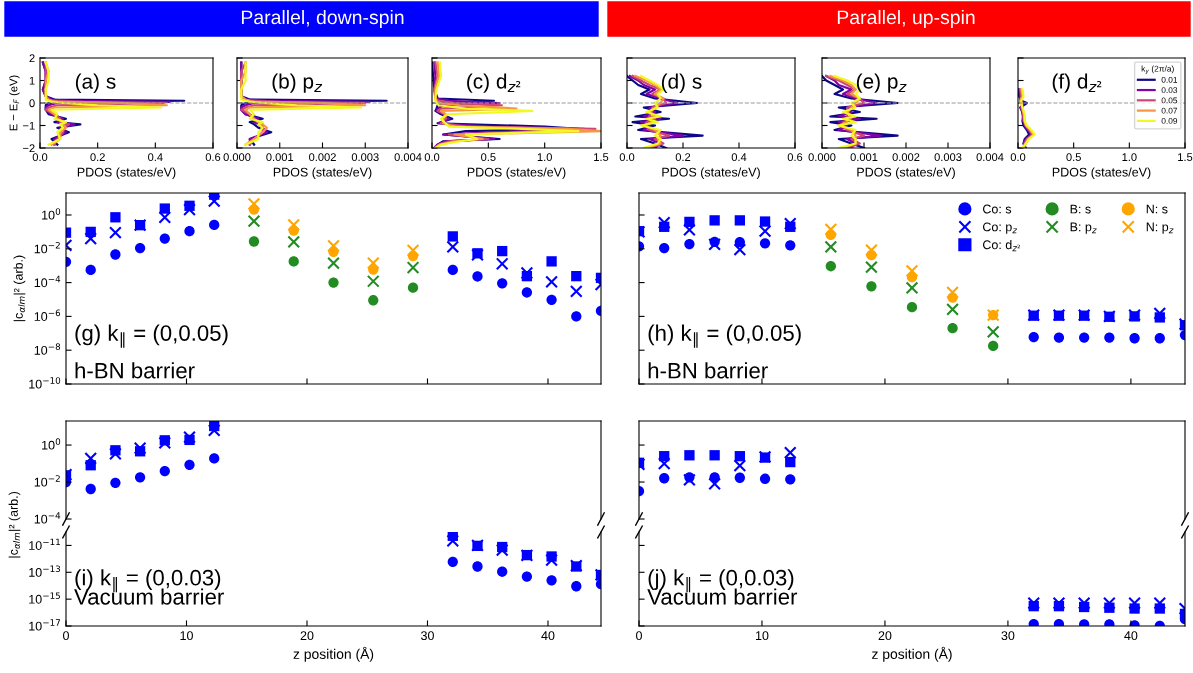  Describe the element at coordinates (1083, 228) in the screenshot. I see `legend-label: B: p$_{z}$` at that location.